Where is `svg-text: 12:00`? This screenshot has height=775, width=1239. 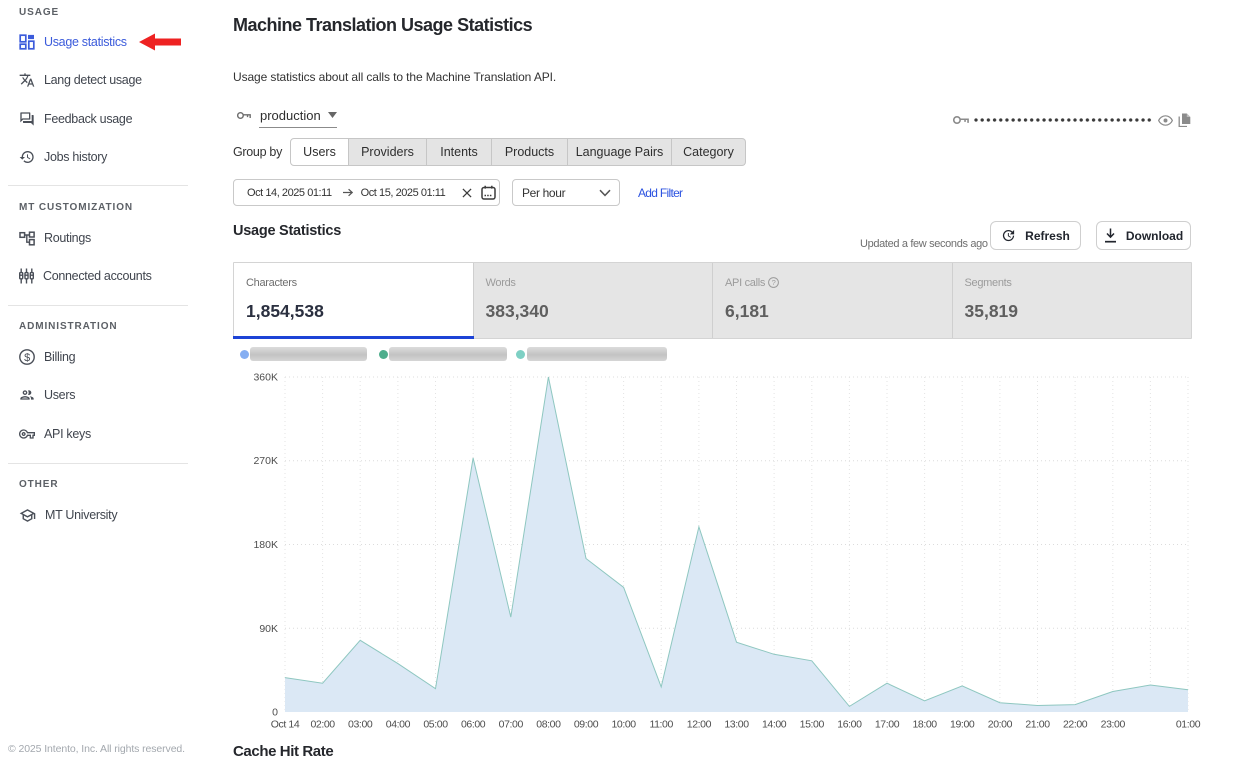
svg-text: 12:00 is located at coordinates (699, 725).